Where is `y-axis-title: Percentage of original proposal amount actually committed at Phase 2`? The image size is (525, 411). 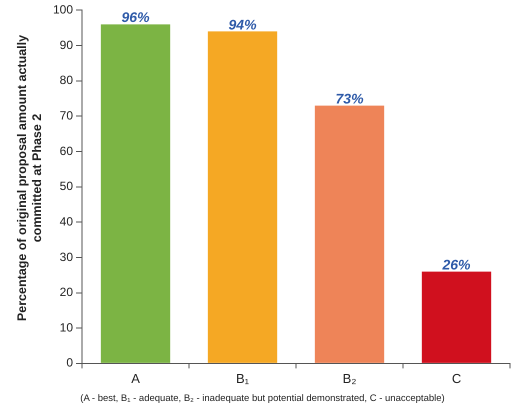
y-axis-title: Percentage of original proposal amount actually committed at Phase 2 is located at coordinates (30, 179).